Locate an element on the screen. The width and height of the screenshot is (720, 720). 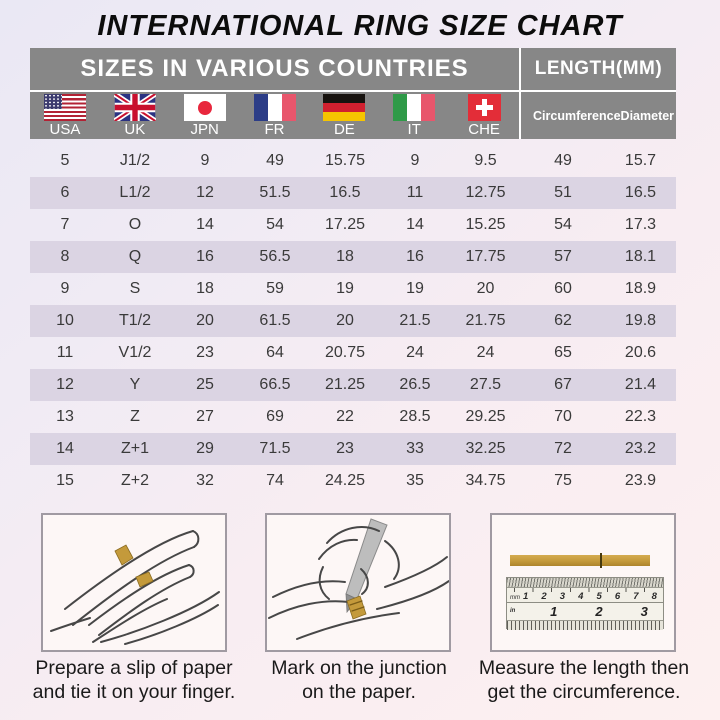
table-cell: Y is located at coordinates (135, 384).